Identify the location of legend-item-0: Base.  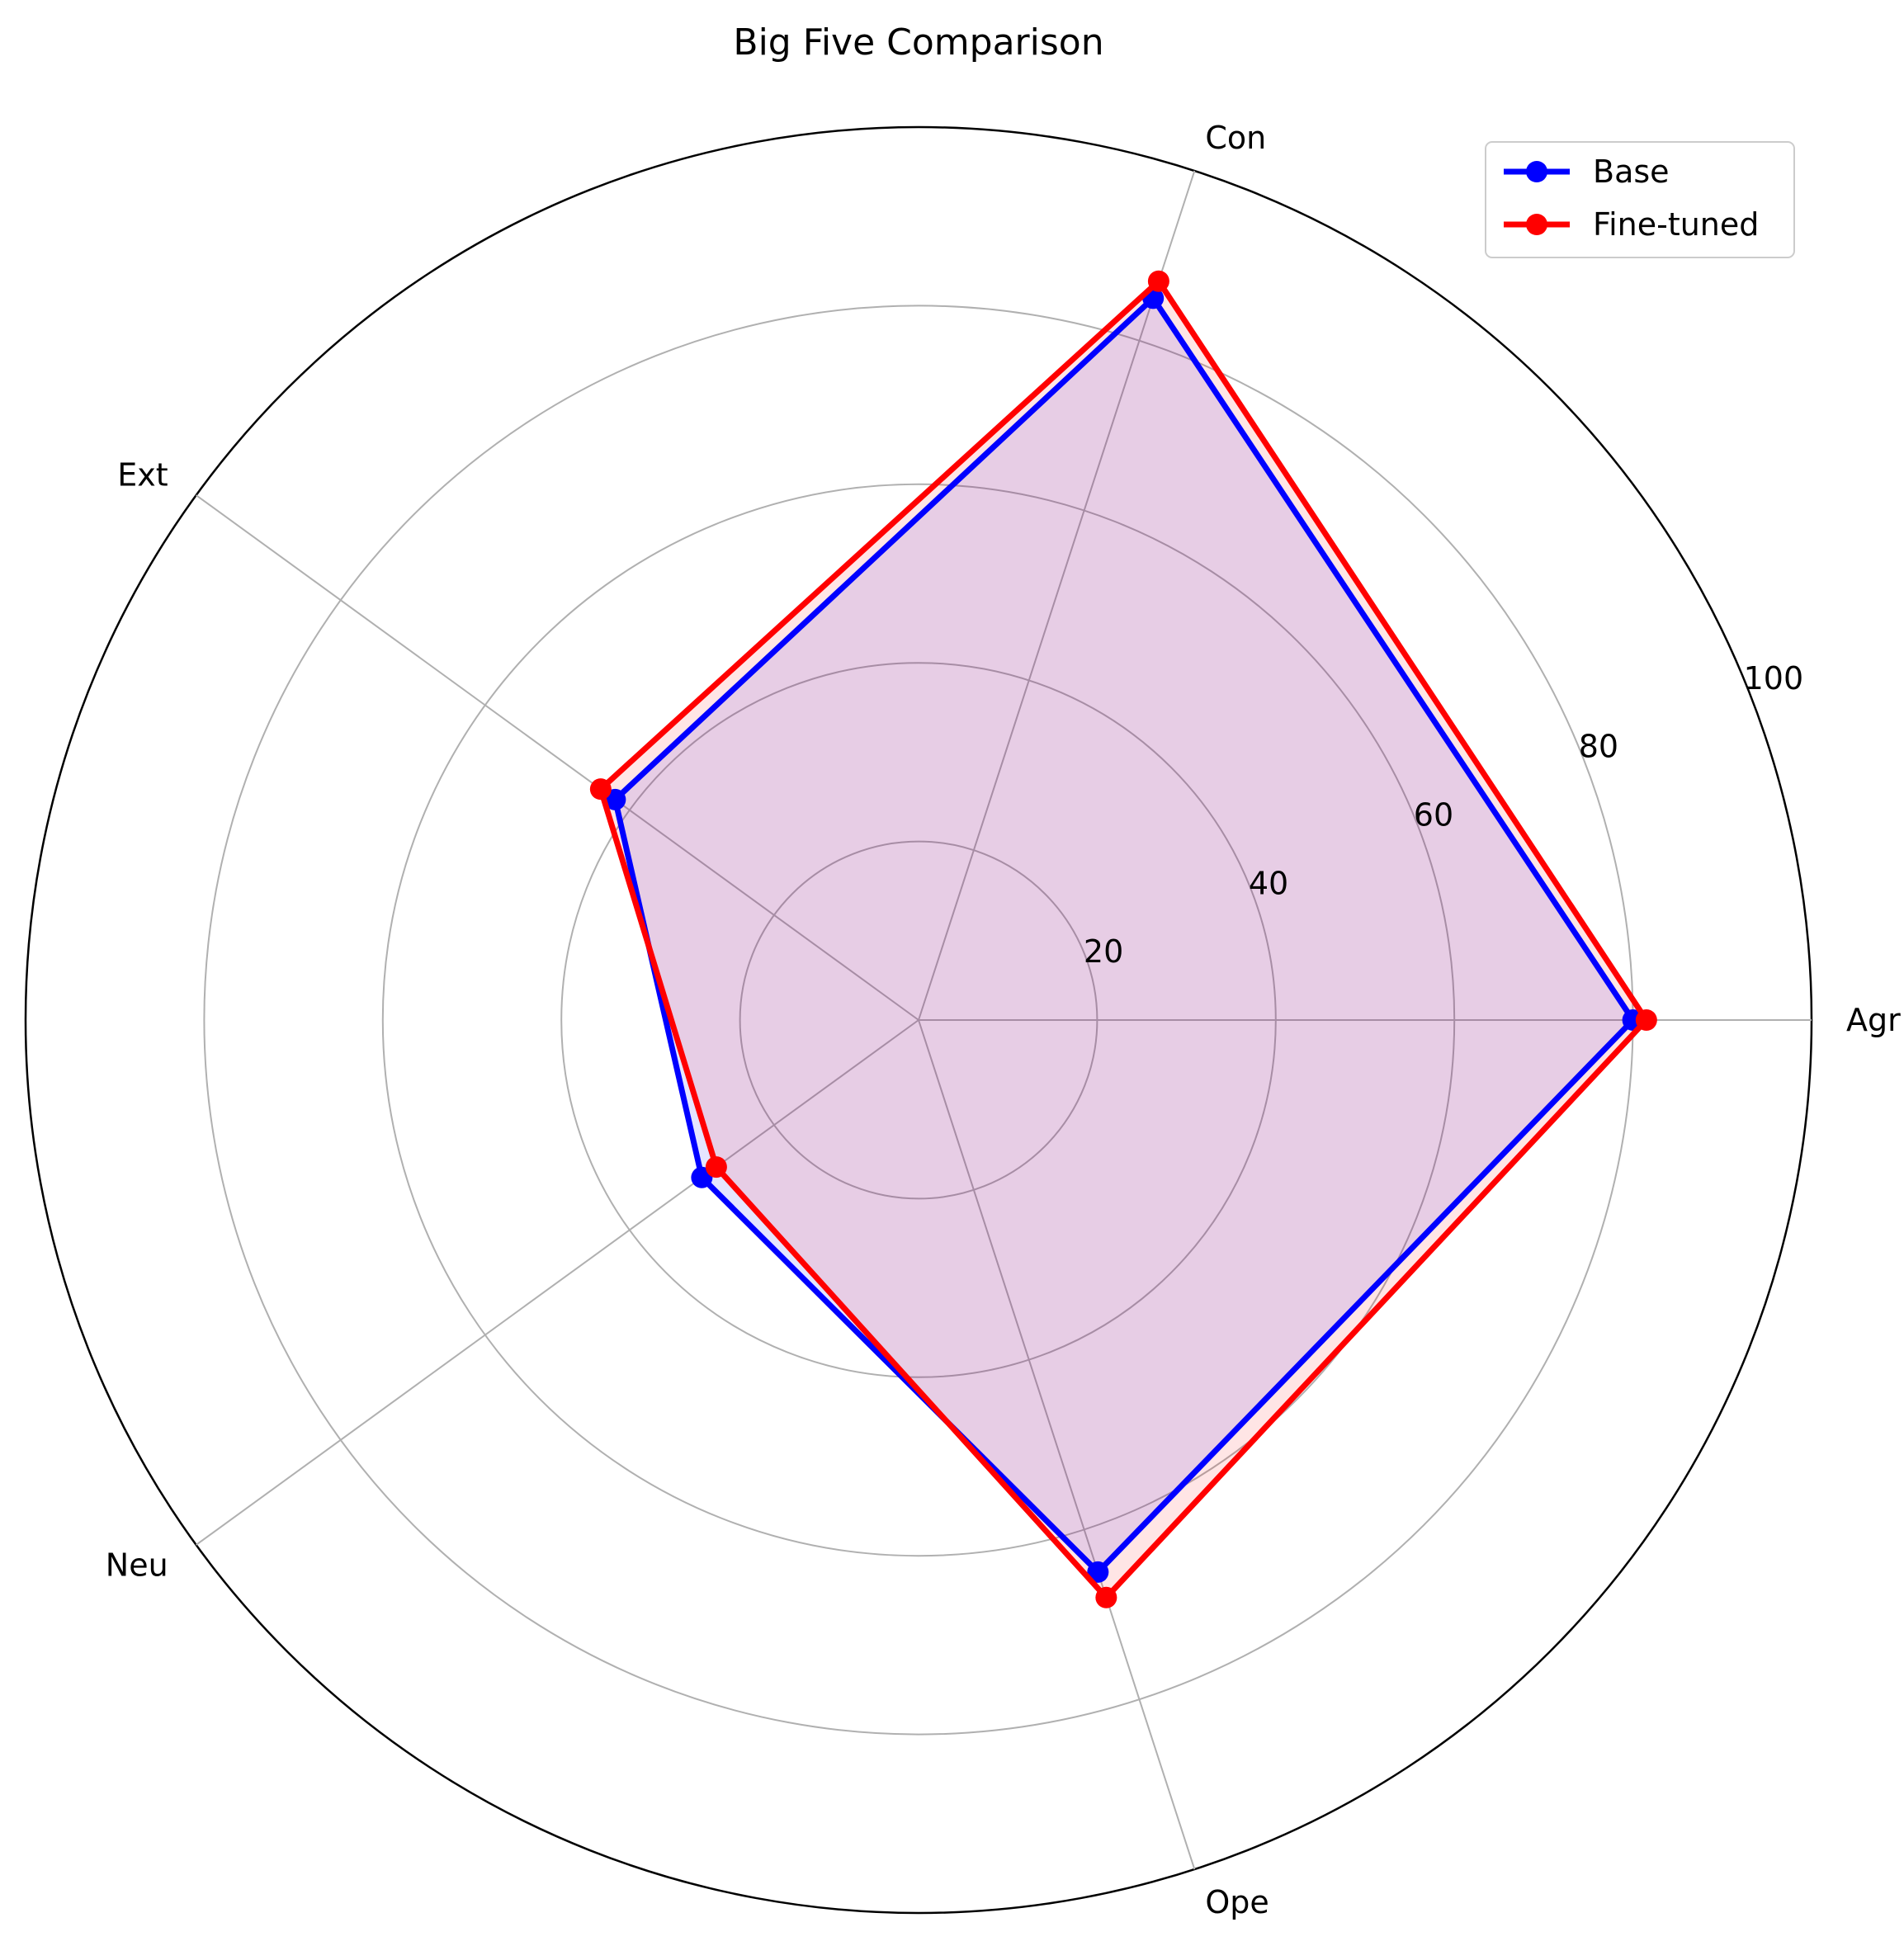
(1587, 172).